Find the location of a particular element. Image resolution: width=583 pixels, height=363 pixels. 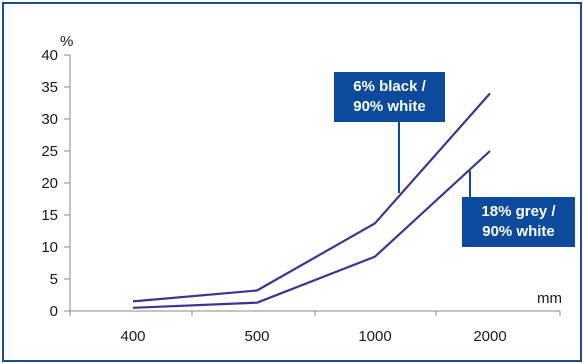

callout-text-1: 6% black / is located at coordinates (389, 86).